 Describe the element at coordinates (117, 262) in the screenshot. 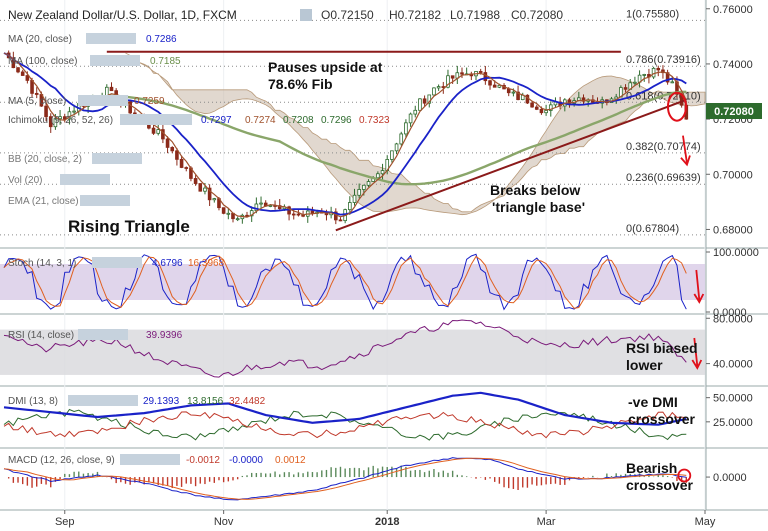

I see `stoch-controls-icon` at that location.